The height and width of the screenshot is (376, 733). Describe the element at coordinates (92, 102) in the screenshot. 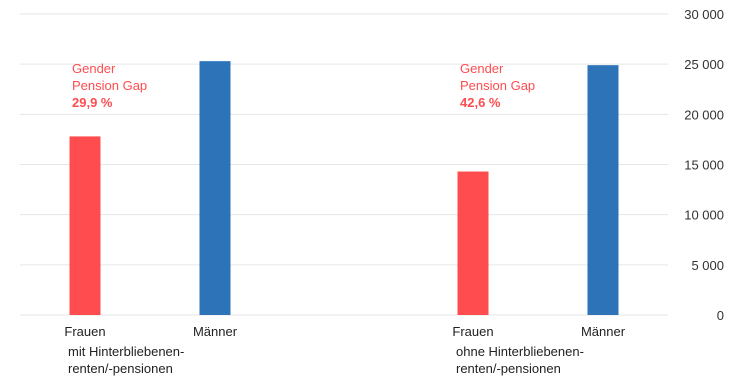

I see `annotation-value: 29,9 %` at that location.